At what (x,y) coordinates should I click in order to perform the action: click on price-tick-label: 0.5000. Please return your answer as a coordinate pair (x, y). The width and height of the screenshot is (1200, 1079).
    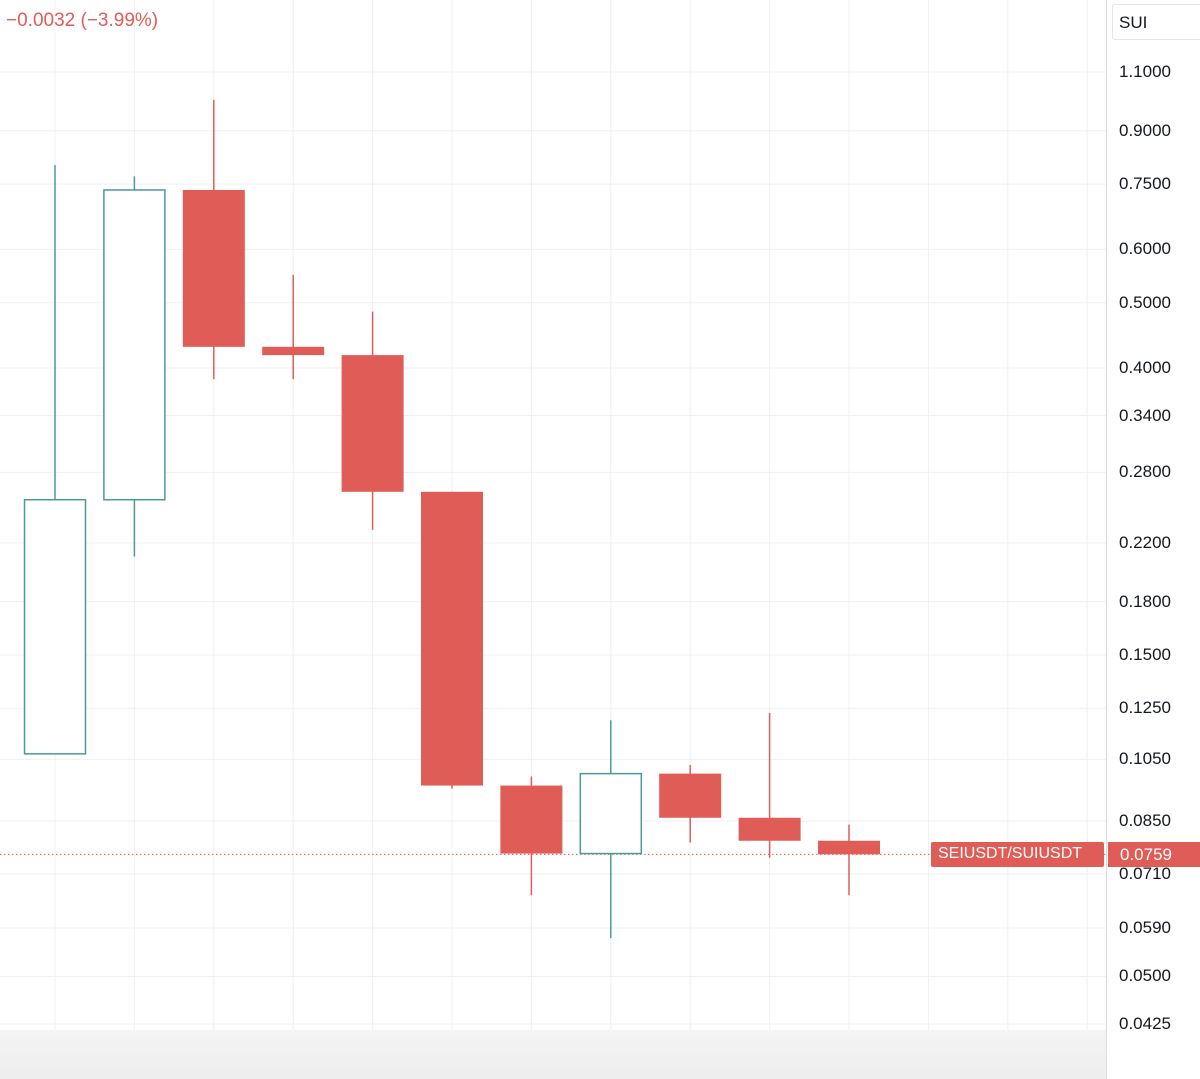
    Looking at the image, I should click on (1145, 302).